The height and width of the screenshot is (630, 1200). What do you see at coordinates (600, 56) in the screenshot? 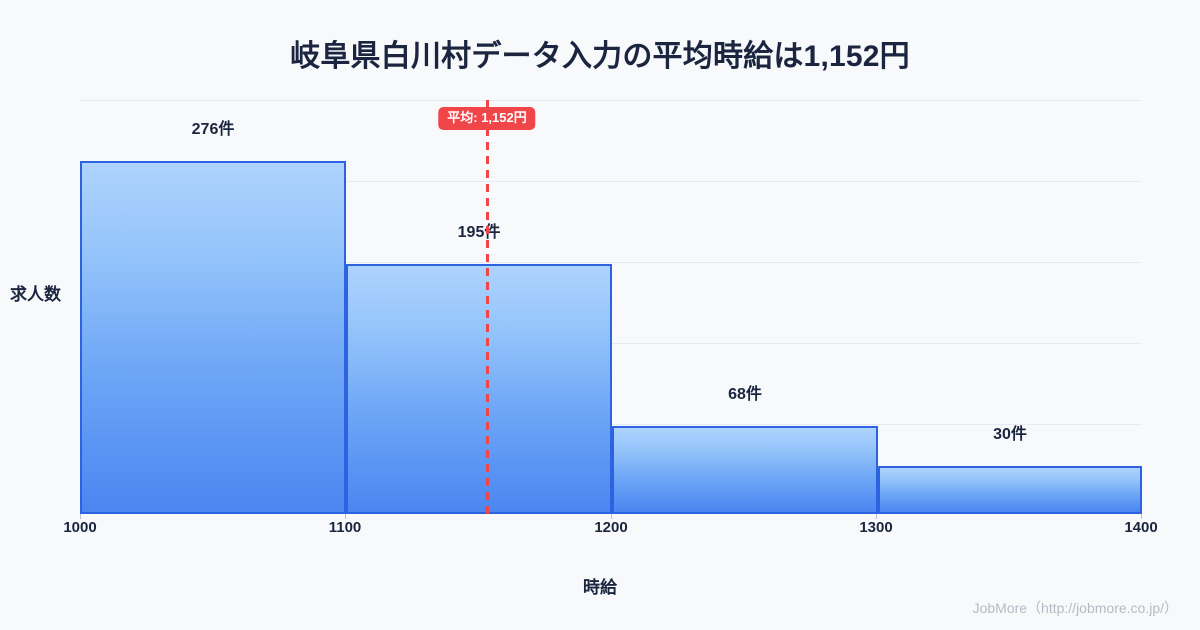
I see `page-title: 岐阜県白川村データ入力の平均時給は1,152円` at bounding box center [600, 56].